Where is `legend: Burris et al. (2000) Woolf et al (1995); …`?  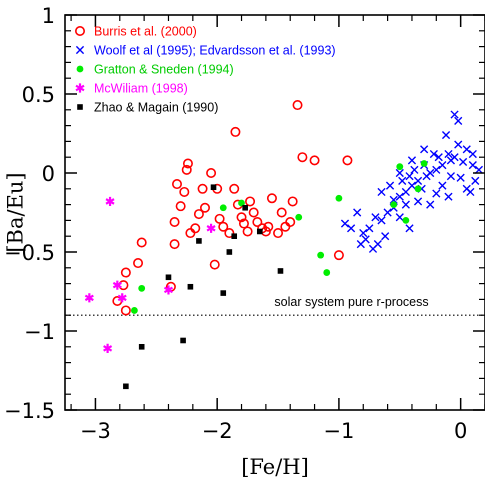 legend: Burris et al. (2000) Woolf et al (1995); … is located at coordinates (205, 70).